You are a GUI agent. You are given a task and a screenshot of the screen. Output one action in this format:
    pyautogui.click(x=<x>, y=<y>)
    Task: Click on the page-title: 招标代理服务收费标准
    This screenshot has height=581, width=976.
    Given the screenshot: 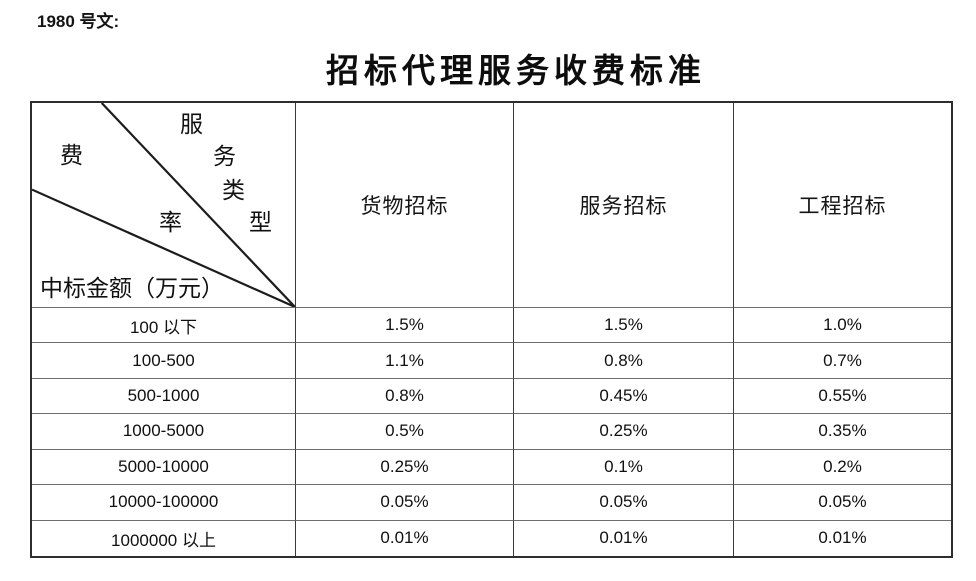 What is the action you would take?
    pyautogui.click(x=516, y=72)
    